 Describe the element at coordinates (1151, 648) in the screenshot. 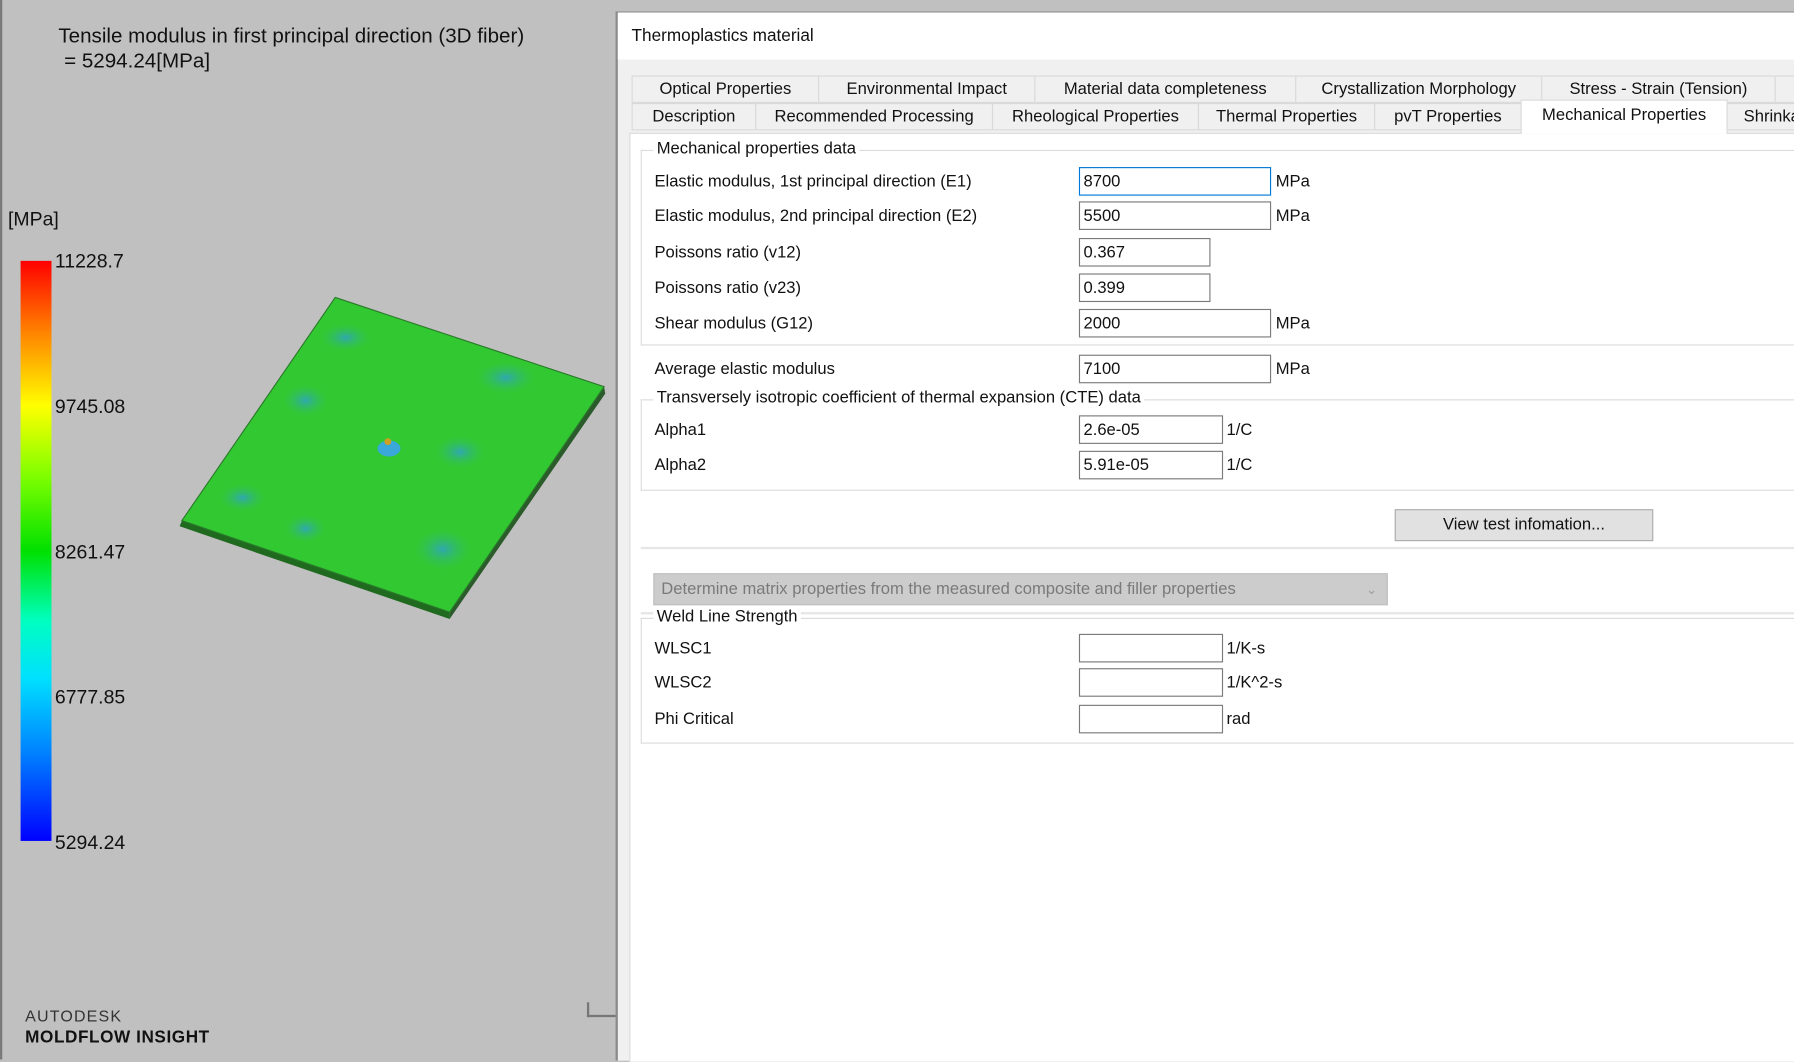

I see `wlsc1-input` at that location.